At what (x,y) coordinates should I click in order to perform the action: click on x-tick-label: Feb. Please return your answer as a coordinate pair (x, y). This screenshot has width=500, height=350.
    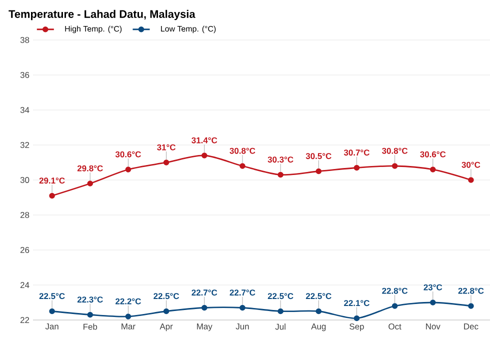
    Looking at the image, I should click on (91, 327).